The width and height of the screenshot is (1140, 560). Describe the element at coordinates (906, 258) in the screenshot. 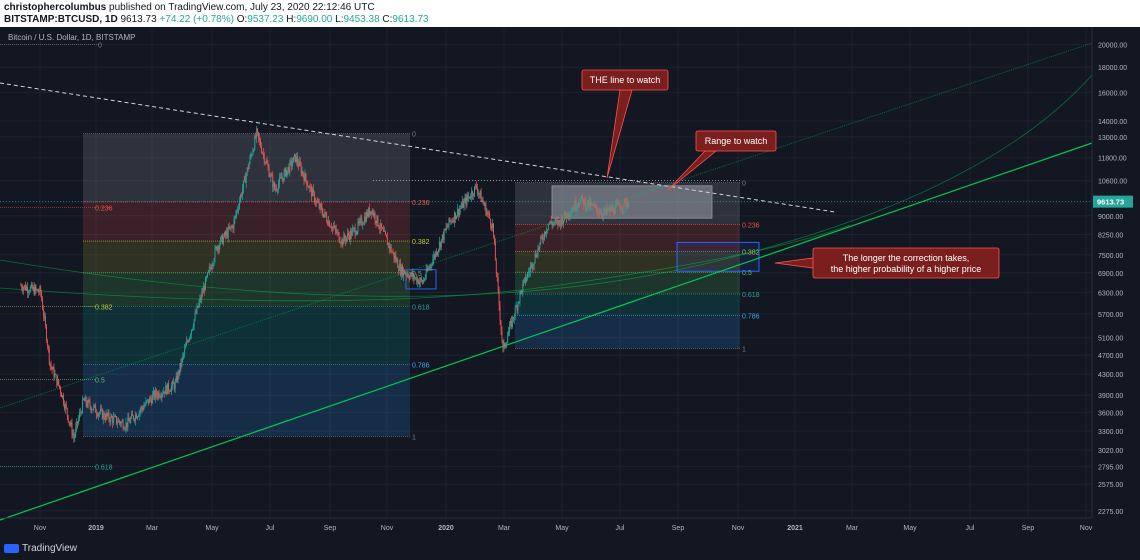

I see `annotation-correction-text: The longer the correction takes,` at that location.